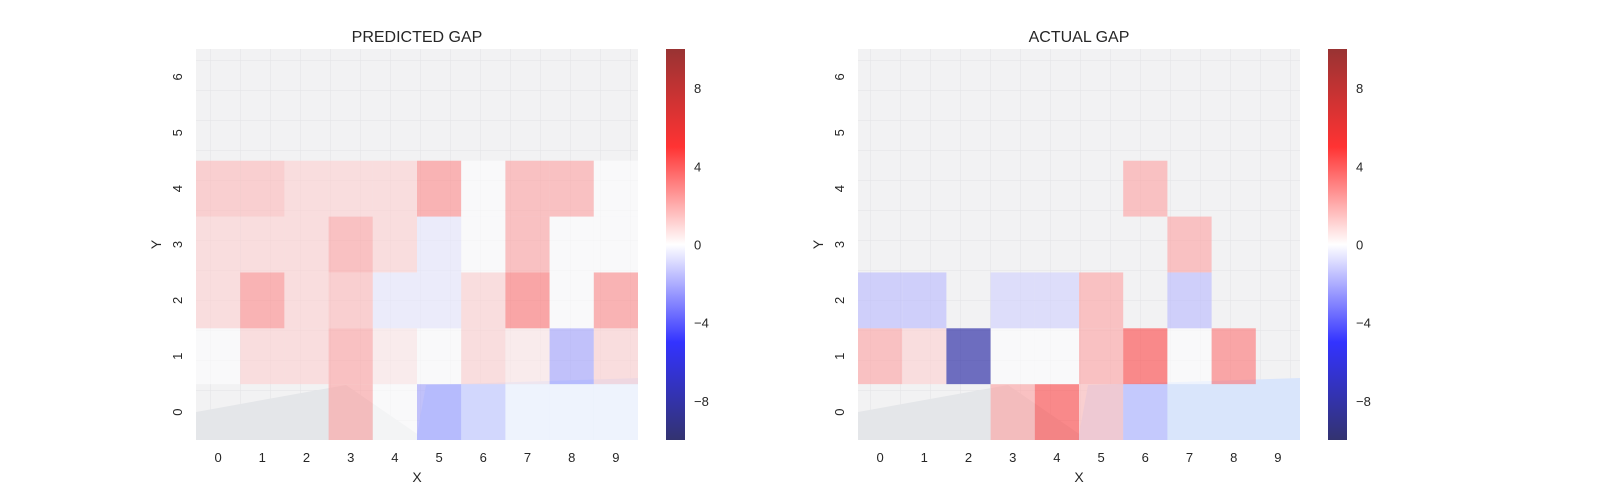  What do you see at coordinates (177, 132) in the screenshot?
I see `y-tick-label: 5` at bounding box center [177, 132].